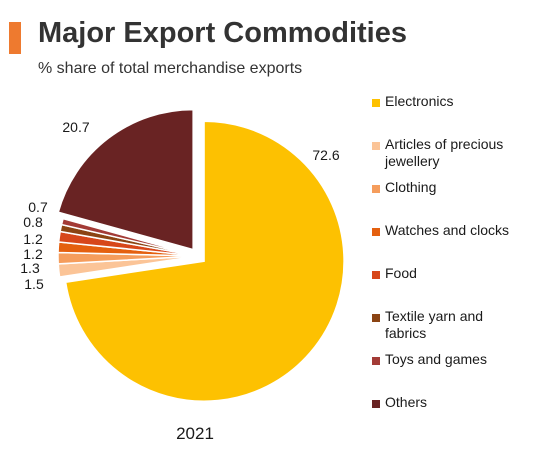 The height and width of the screenshot is (461, 534). What do you see at coordinates (30, 268) in the screenshot?
I see `data-label-clothing: 1.3` at bounding box center [30, 268].